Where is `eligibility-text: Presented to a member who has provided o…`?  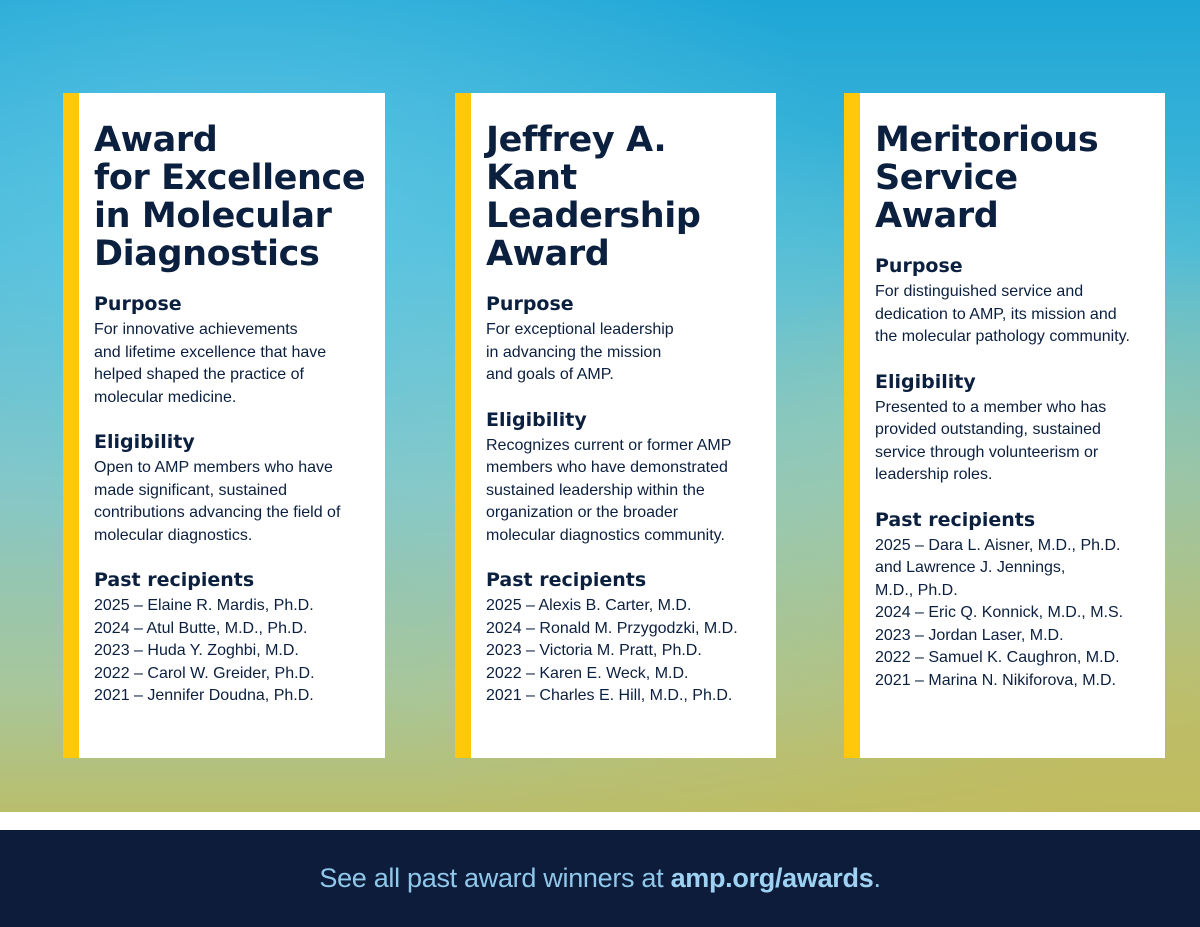
eligibility-text: Presented to a member who has provided o… is located at coordinates (991, 441).